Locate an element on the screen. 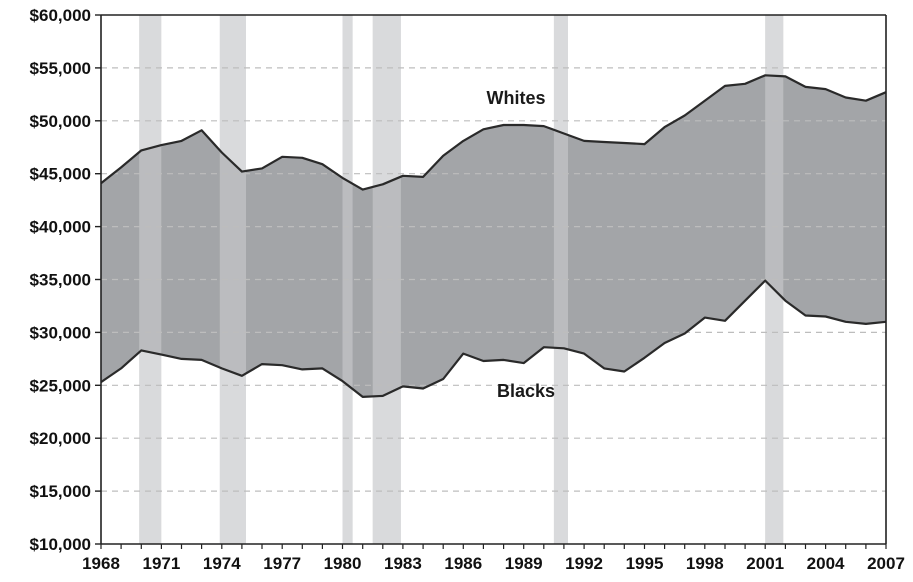  y-tick-label: $55,000 is located at coordinates (60, 68).